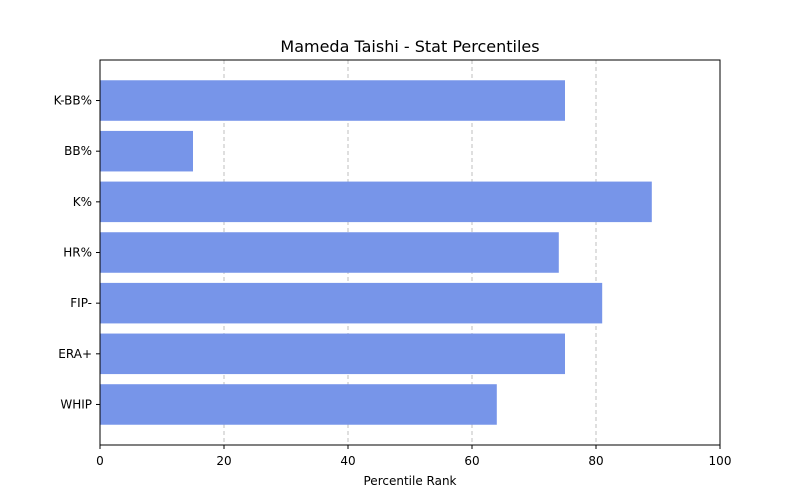 The height and width of the screenshot is (500, 800). Describe the element at coordinates (471, 461) in the screenshot. I see `x-tick-label: 60` at that location.